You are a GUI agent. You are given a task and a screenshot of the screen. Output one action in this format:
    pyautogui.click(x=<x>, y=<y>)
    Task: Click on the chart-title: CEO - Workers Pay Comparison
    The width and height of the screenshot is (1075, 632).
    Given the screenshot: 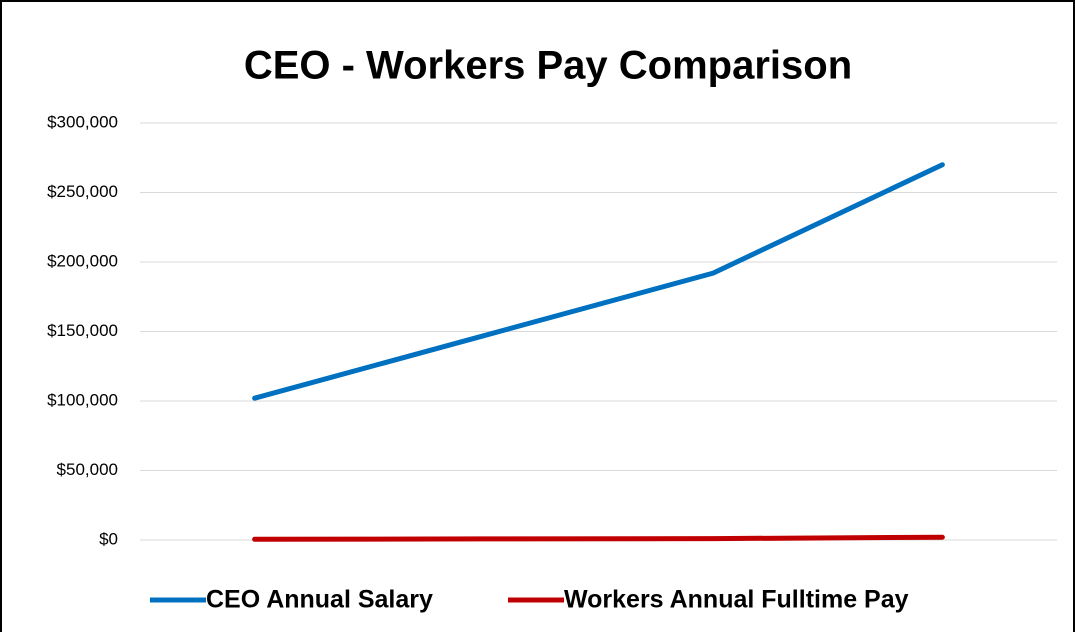 What is the action you would take?
    pyautogui.click(x=548, y=66)
    